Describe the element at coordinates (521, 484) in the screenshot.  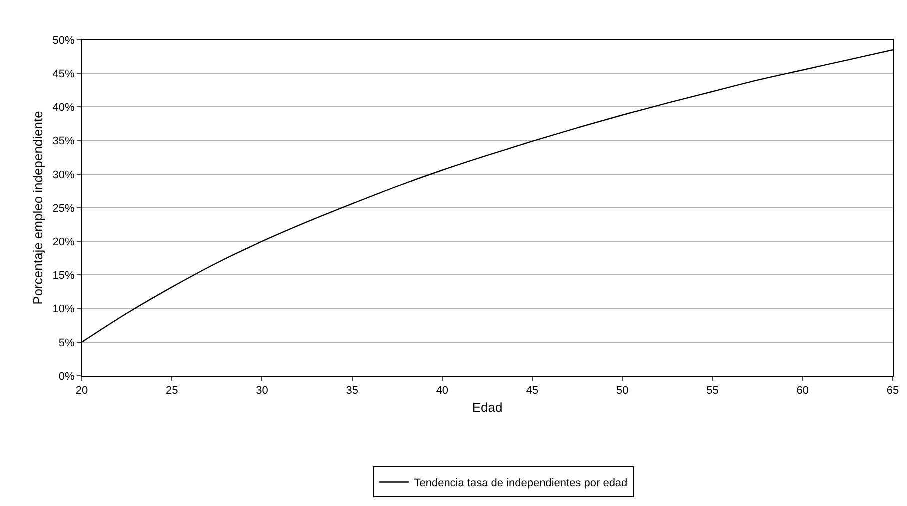
I see `legend-label: Tendencia tasa de independientes por edad` at that location.